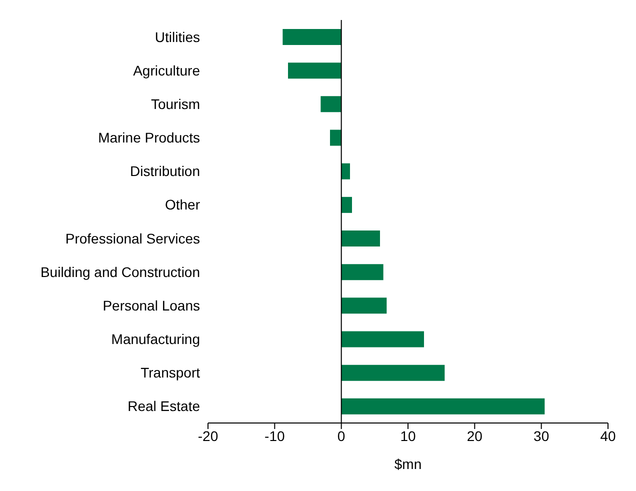  What do you see at coordinates (175, 104) in the screenshot?
I see `y-tick-label: Tourism` at bounding box center [175, 104].